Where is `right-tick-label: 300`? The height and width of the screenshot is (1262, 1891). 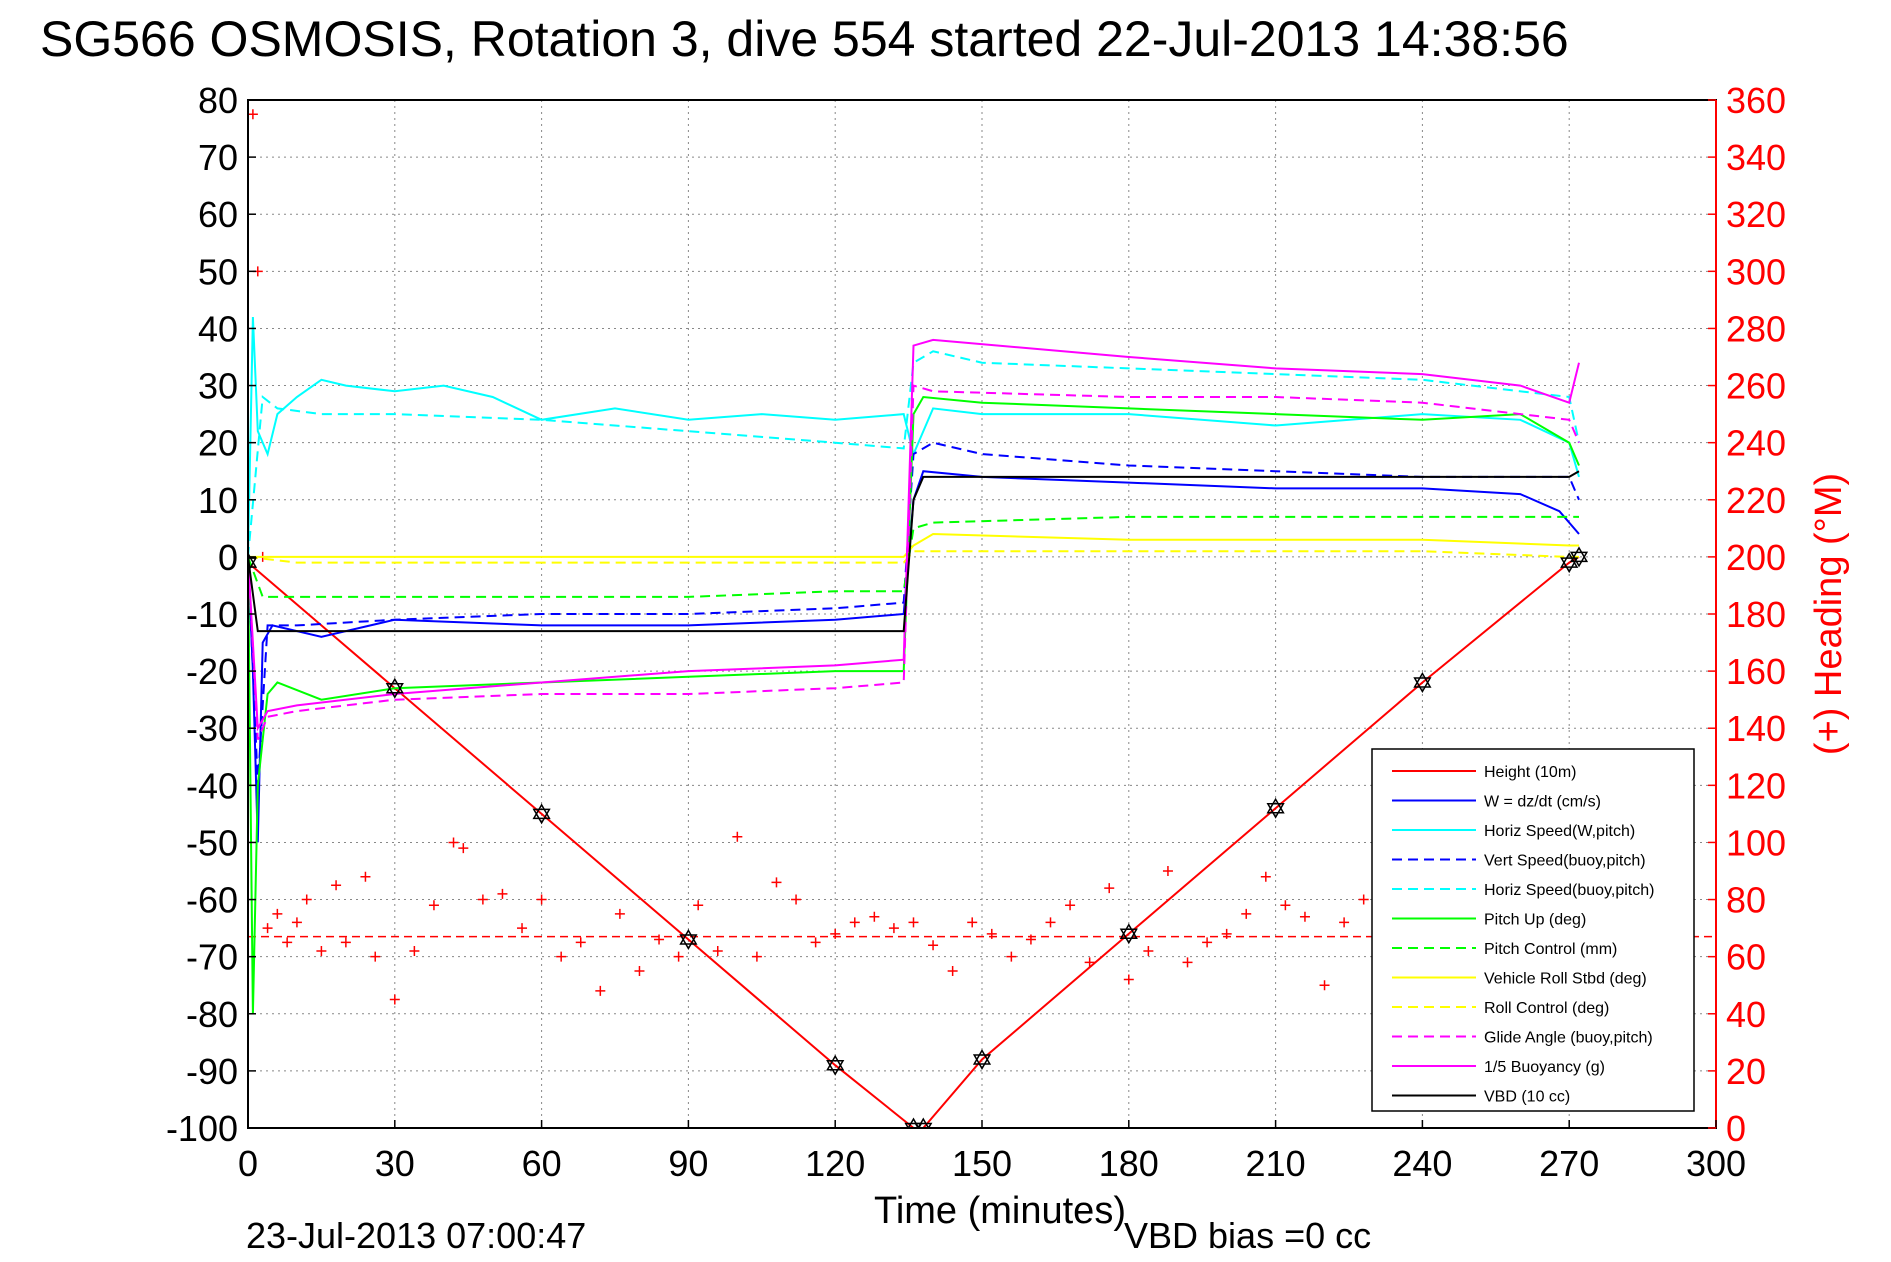
right-tick-label: 300 is located at coordinates (1756, 271).